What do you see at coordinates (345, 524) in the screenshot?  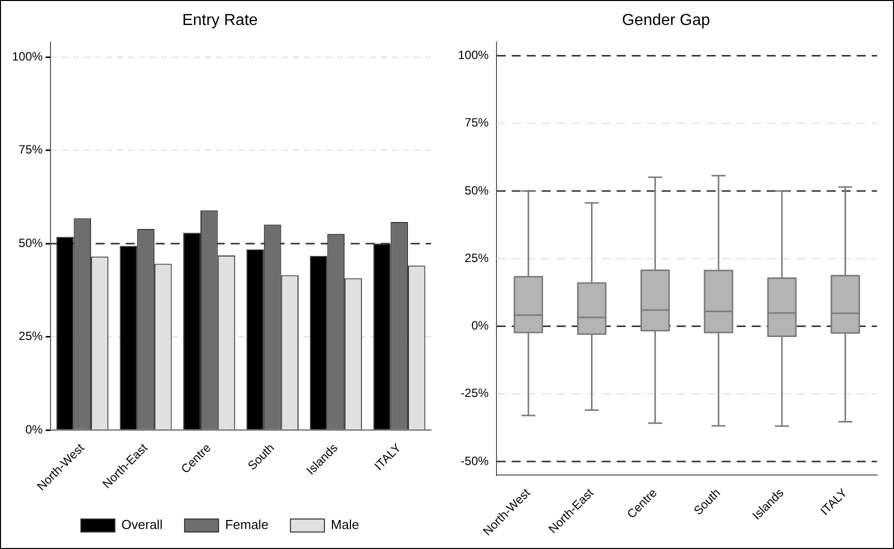 I see `legend-label: Male` at bounding box center [345, 524].